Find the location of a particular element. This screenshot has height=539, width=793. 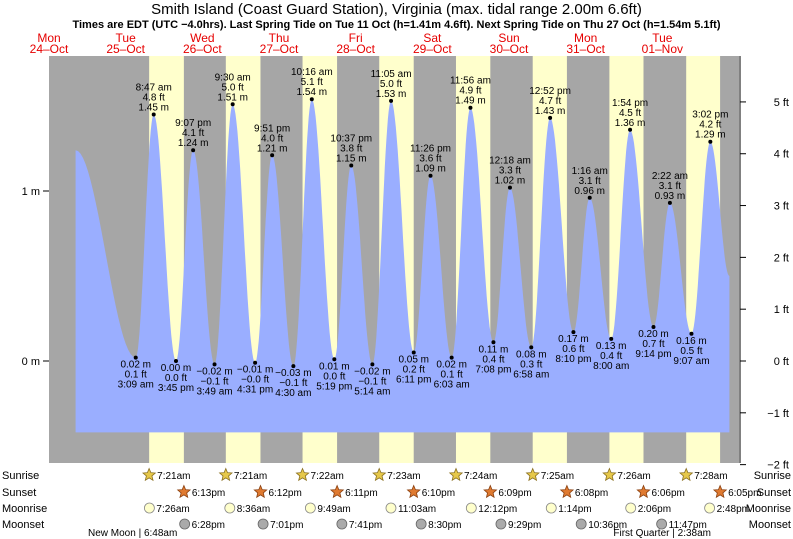

row-label-right: Sunrise is located at coordinates (772, 476).